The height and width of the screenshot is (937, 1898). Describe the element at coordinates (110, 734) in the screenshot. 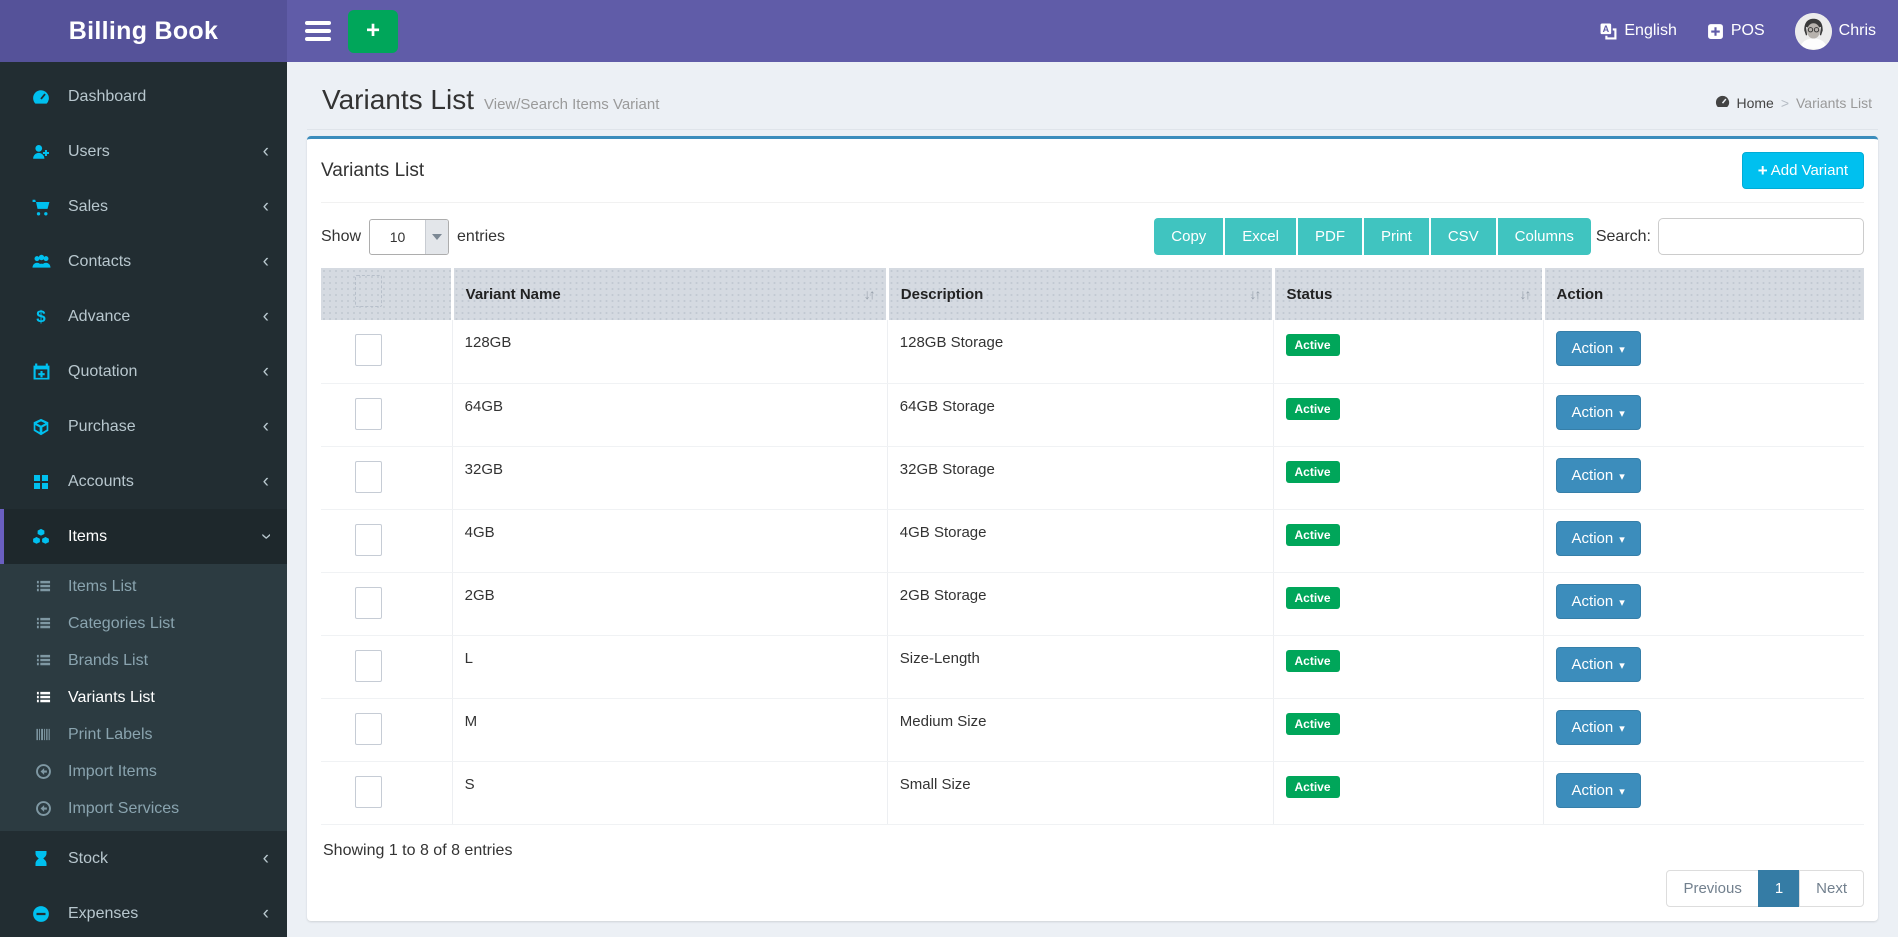

I see `sidebar-item-label: Print Labels` at that location.